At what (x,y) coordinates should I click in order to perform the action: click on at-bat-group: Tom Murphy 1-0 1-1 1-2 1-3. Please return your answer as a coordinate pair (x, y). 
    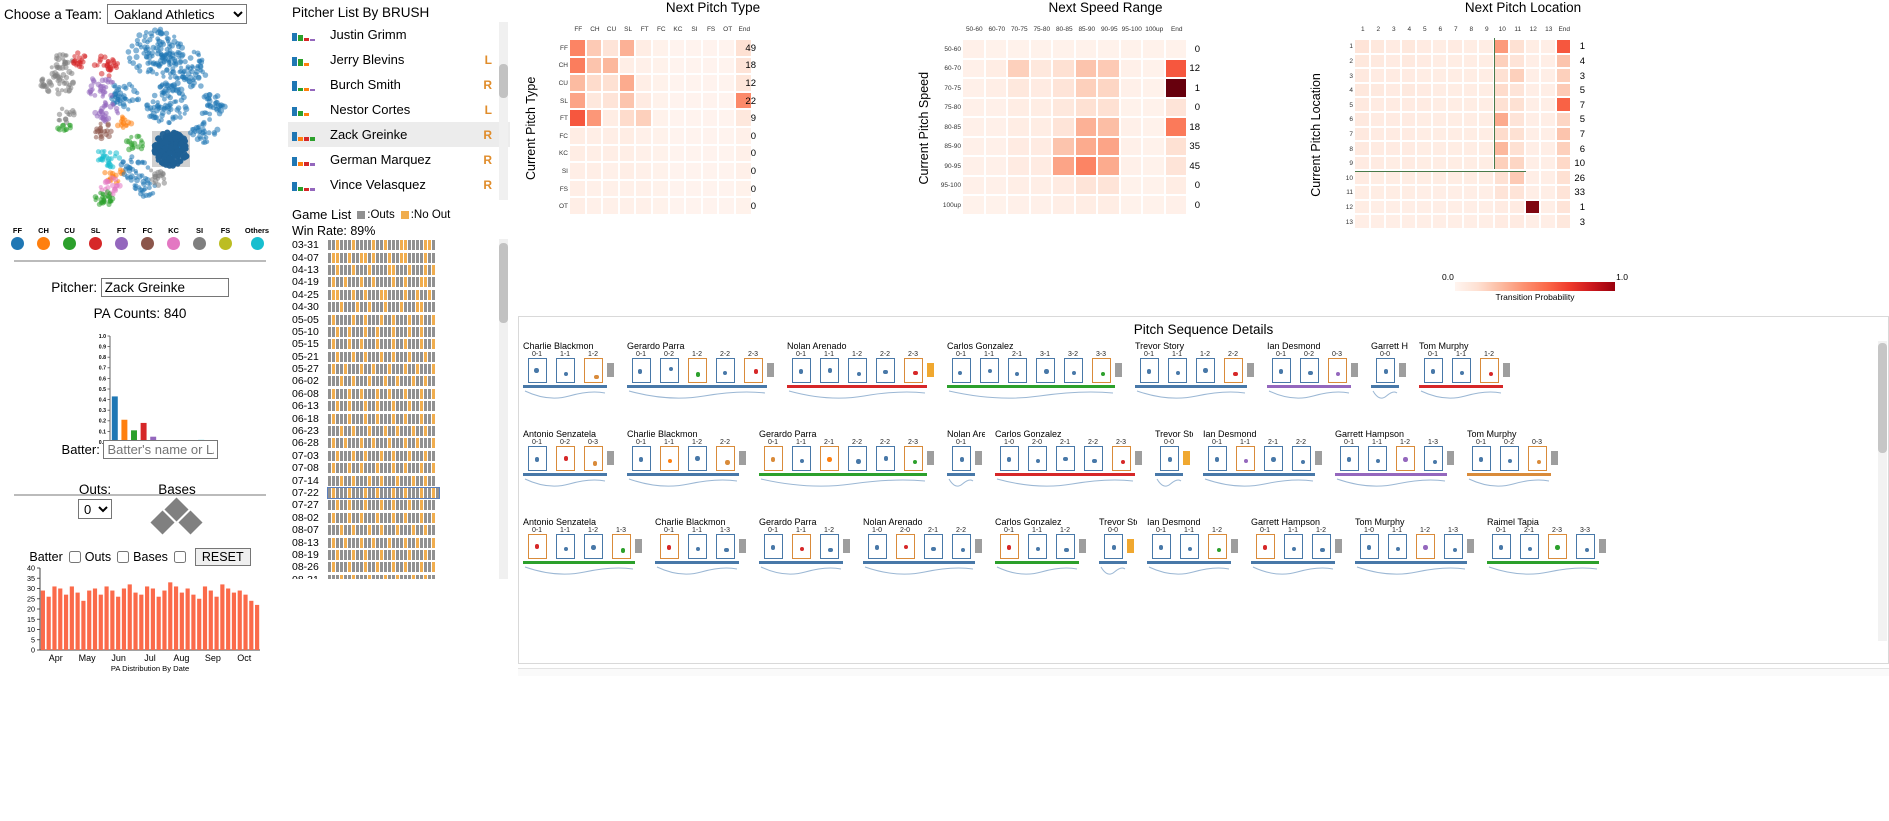
    Looking at the image, I should click on (1416, 549).